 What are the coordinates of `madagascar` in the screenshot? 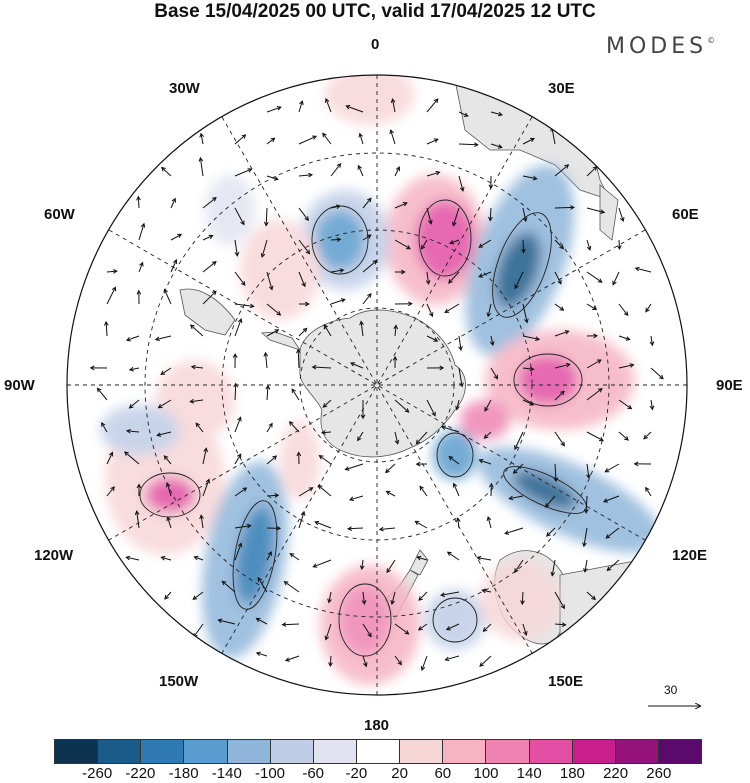 It's located at (609, 212).